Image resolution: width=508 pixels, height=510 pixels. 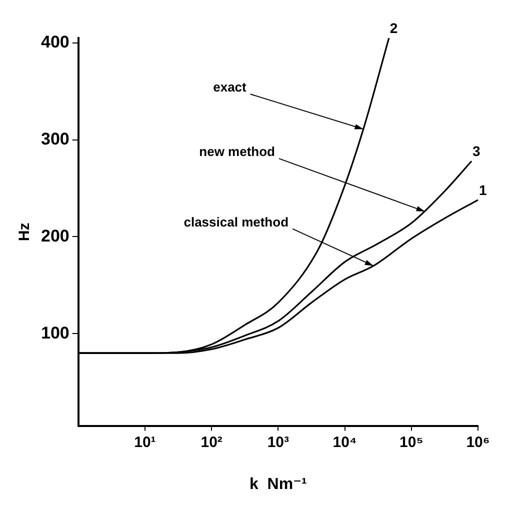 I want to click on y-tick-label: 300, so click(x=55, y=138).